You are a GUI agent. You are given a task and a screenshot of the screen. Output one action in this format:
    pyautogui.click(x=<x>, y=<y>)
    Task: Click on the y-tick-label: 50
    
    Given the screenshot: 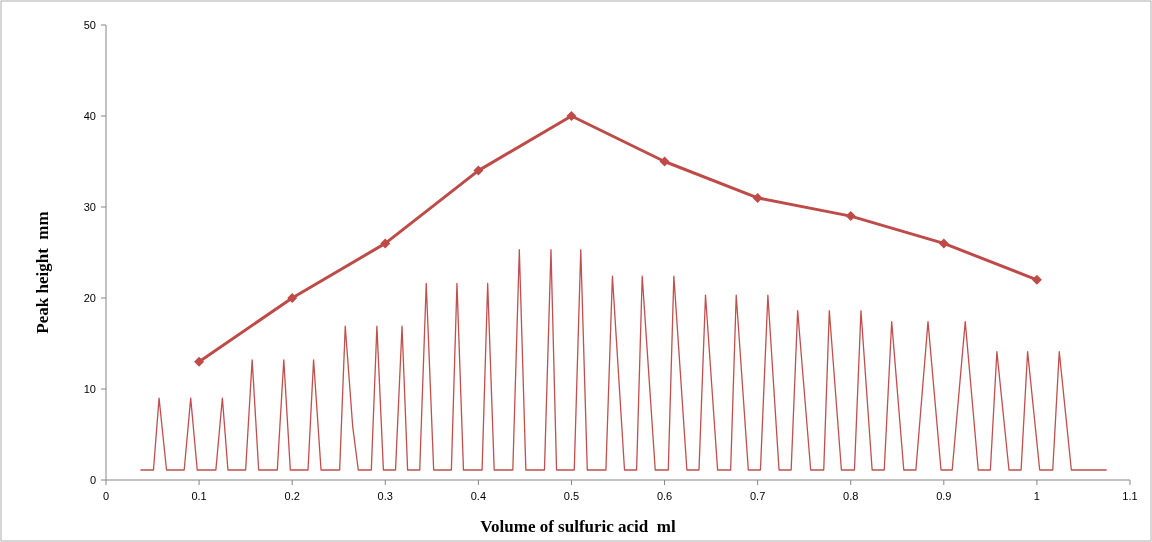 What is the action you would take?
    pyautogui.click(x=89, y=24)
    